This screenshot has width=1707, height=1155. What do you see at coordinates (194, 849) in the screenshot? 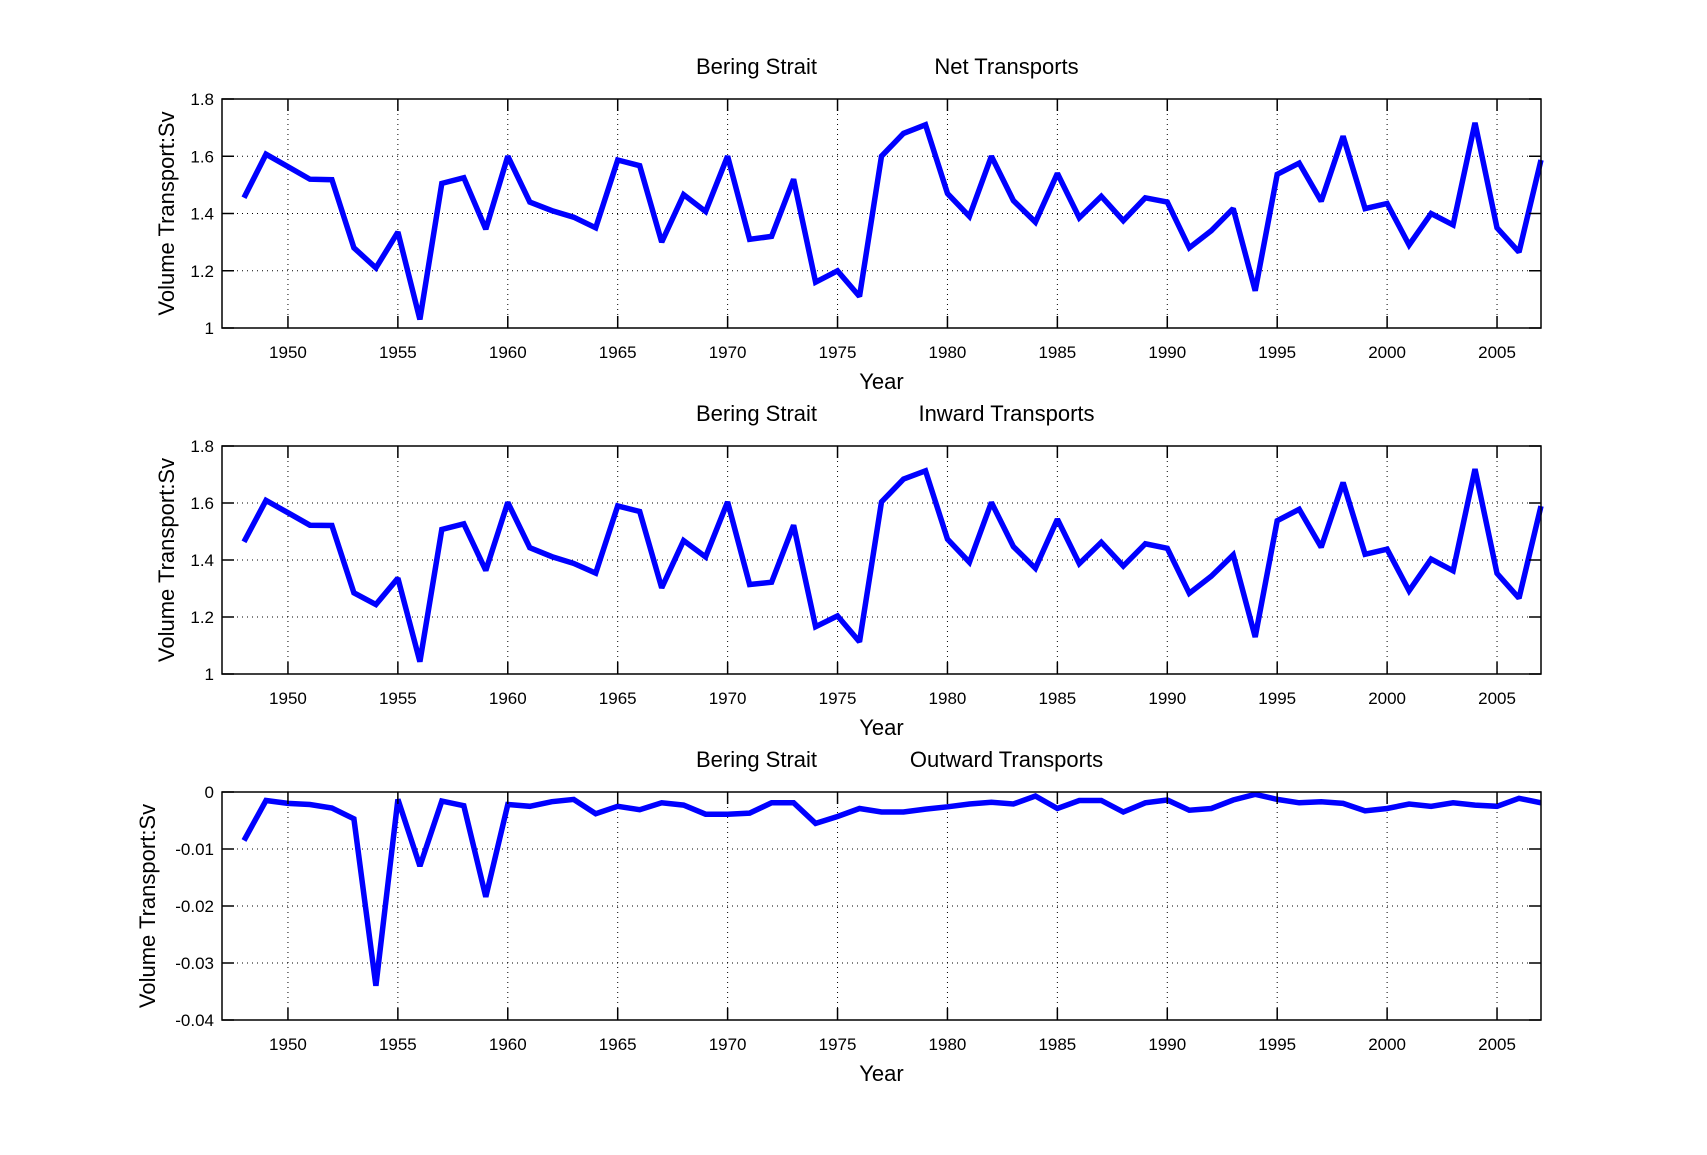
I see `y-tick-label: -0.01` at bounding box center [194, 849].